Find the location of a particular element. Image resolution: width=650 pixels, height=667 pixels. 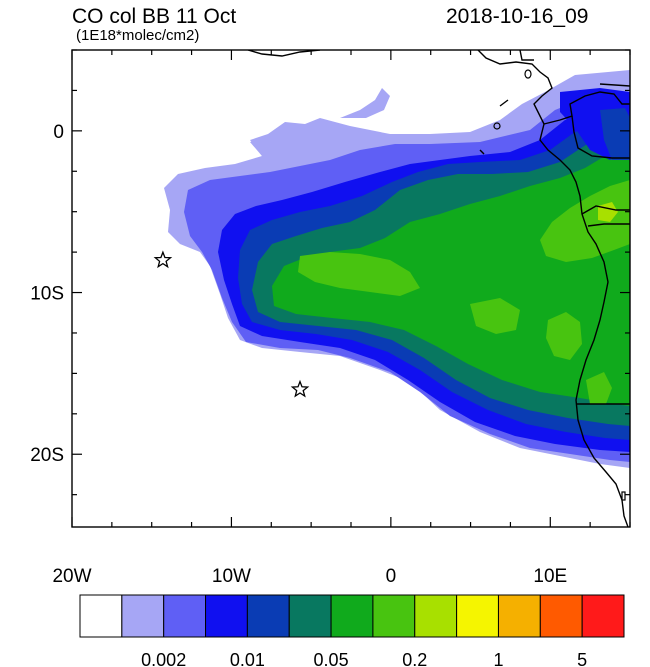

color-bar-label: 5 is located at coordinates (582, 658).